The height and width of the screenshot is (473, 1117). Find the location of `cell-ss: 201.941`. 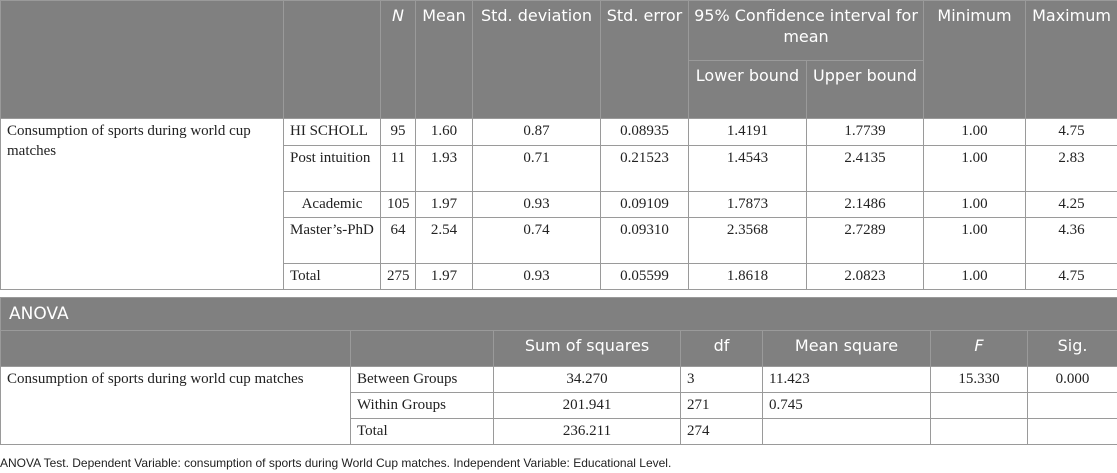

cell-ss: 201.941 is located at coordinates (587, 405).